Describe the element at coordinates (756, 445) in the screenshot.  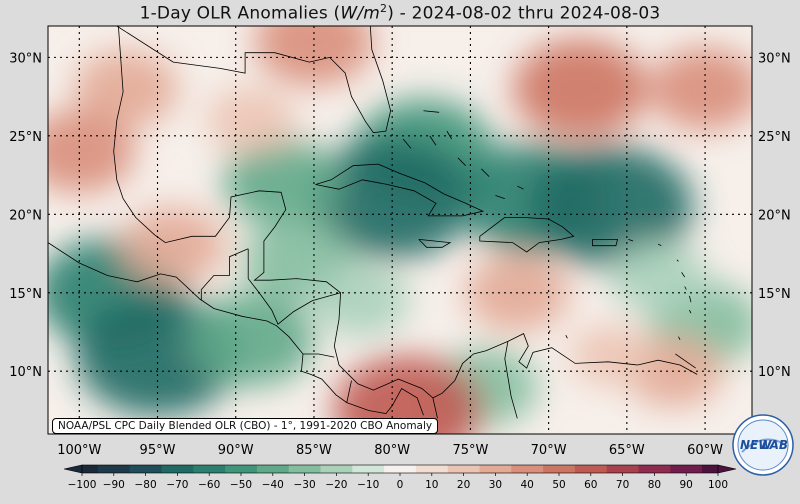
I see `logo-text-left: NEW` at that location.